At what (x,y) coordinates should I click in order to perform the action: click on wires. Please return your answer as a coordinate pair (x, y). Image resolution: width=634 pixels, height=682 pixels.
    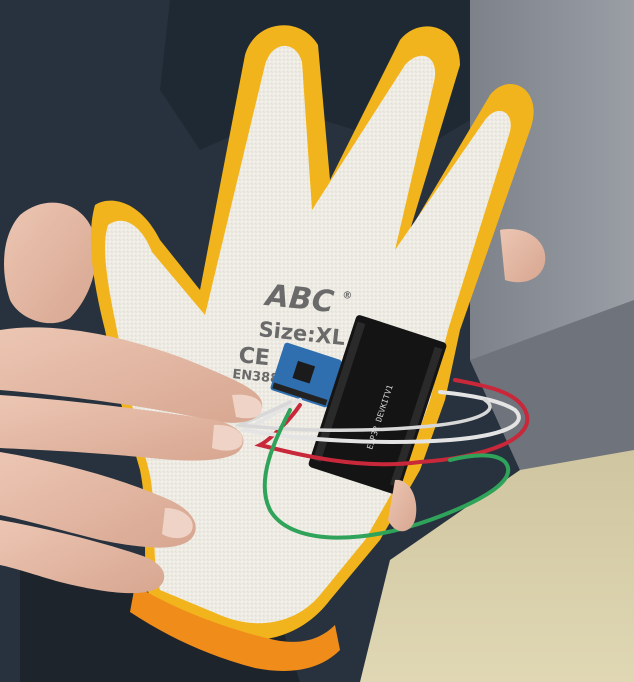
    Looking at the image, I should click on (381, 459).